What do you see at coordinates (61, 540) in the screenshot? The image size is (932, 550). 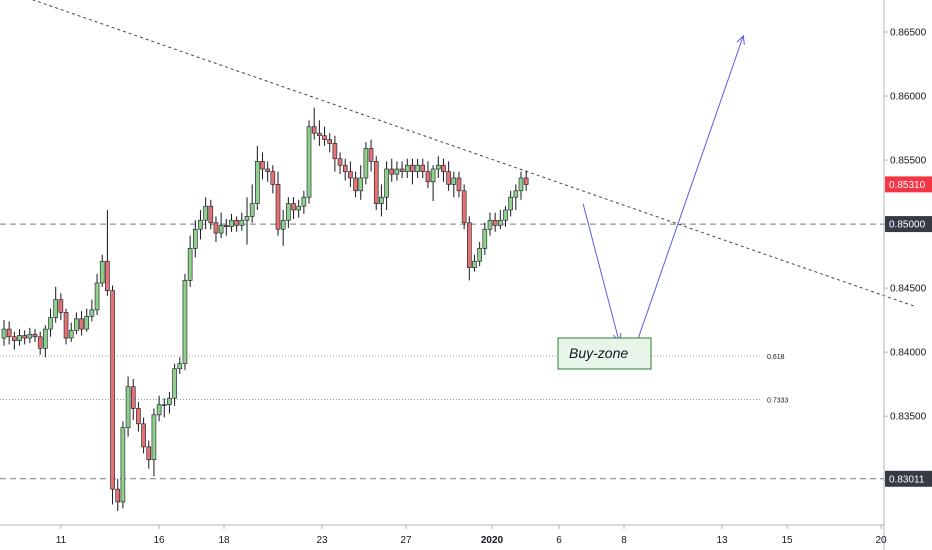 I see `x-tick-label-0: 11` at bounding box center [61, 540].